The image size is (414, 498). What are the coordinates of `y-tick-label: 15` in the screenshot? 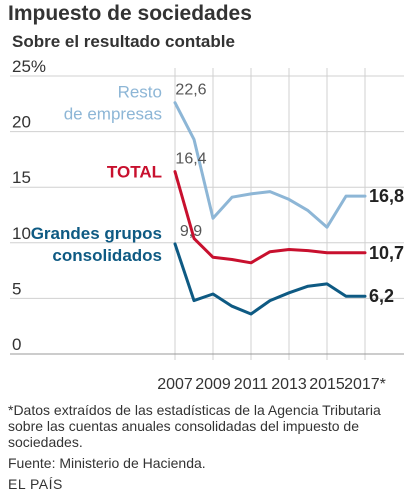 It's located at (21, 177).